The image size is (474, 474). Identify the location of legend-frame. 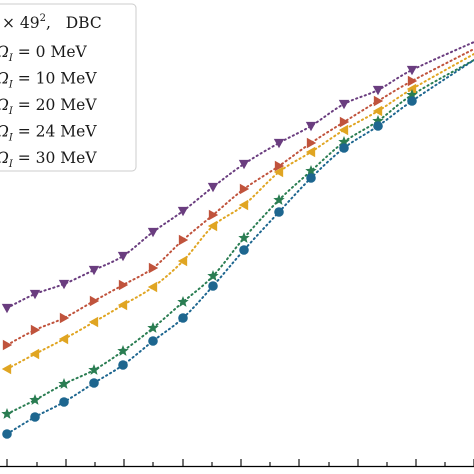
(68, 87).